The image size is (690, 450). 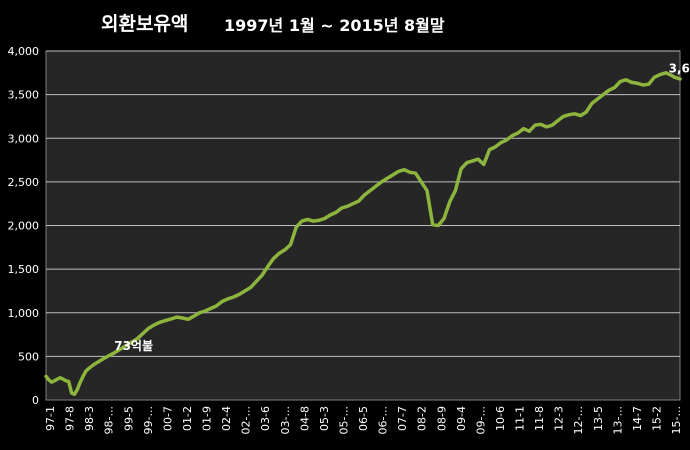 What do you see at coordinates (679, 68) in the screenshot?
I see `data-annotation: 3,679억불` at bounding box center [679, 68].